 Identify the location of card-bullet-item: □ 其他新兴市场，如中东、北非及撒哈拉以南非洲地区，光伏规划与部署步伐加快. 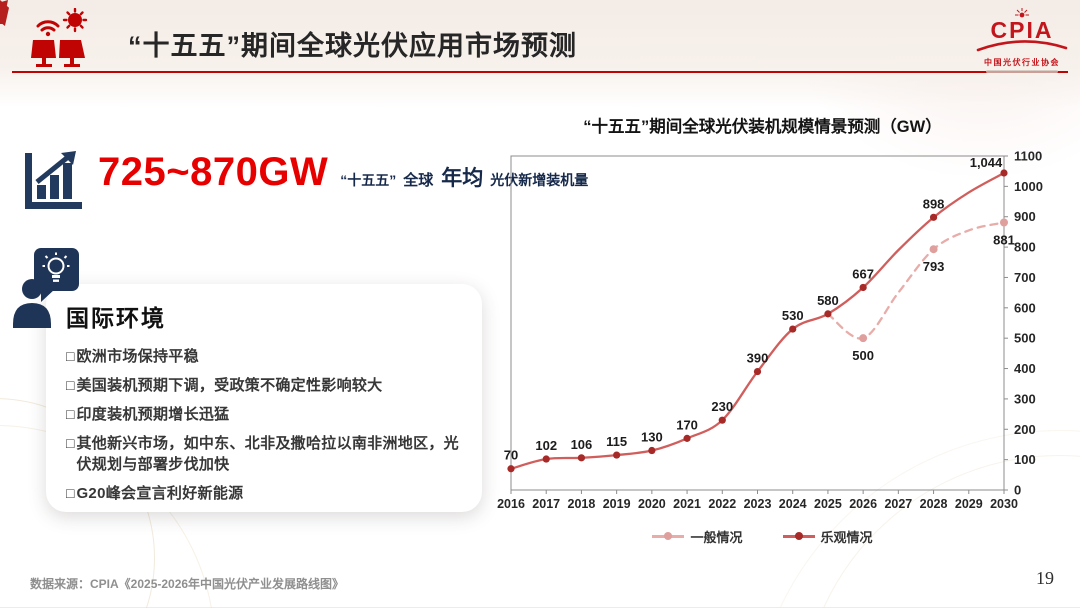
(264, 454).